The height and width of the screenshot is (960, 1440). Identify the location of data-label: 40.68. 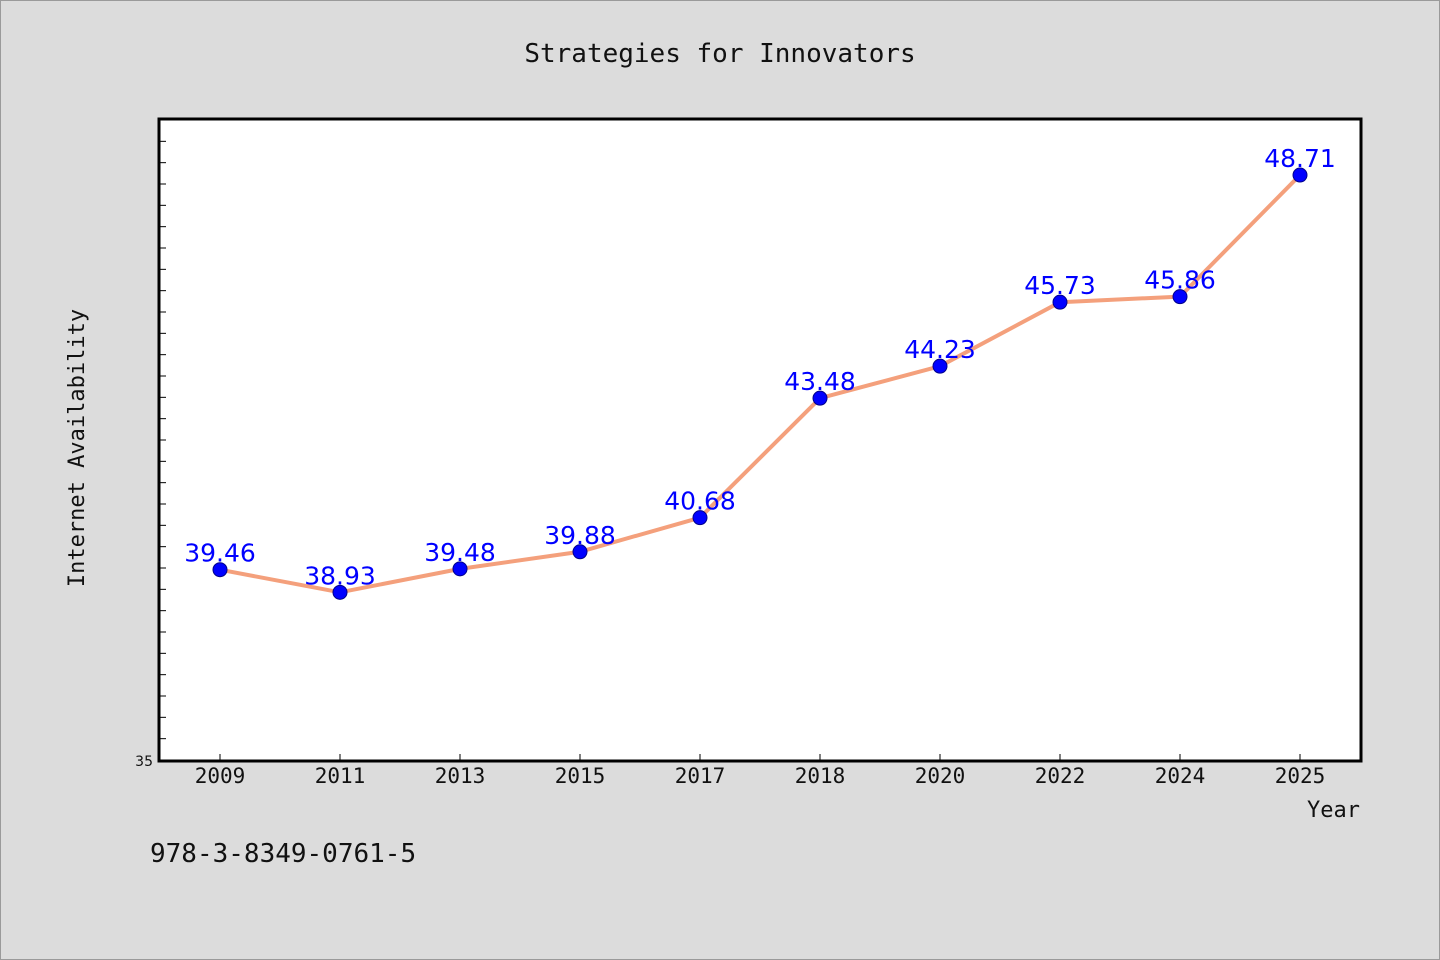
(700, 501).